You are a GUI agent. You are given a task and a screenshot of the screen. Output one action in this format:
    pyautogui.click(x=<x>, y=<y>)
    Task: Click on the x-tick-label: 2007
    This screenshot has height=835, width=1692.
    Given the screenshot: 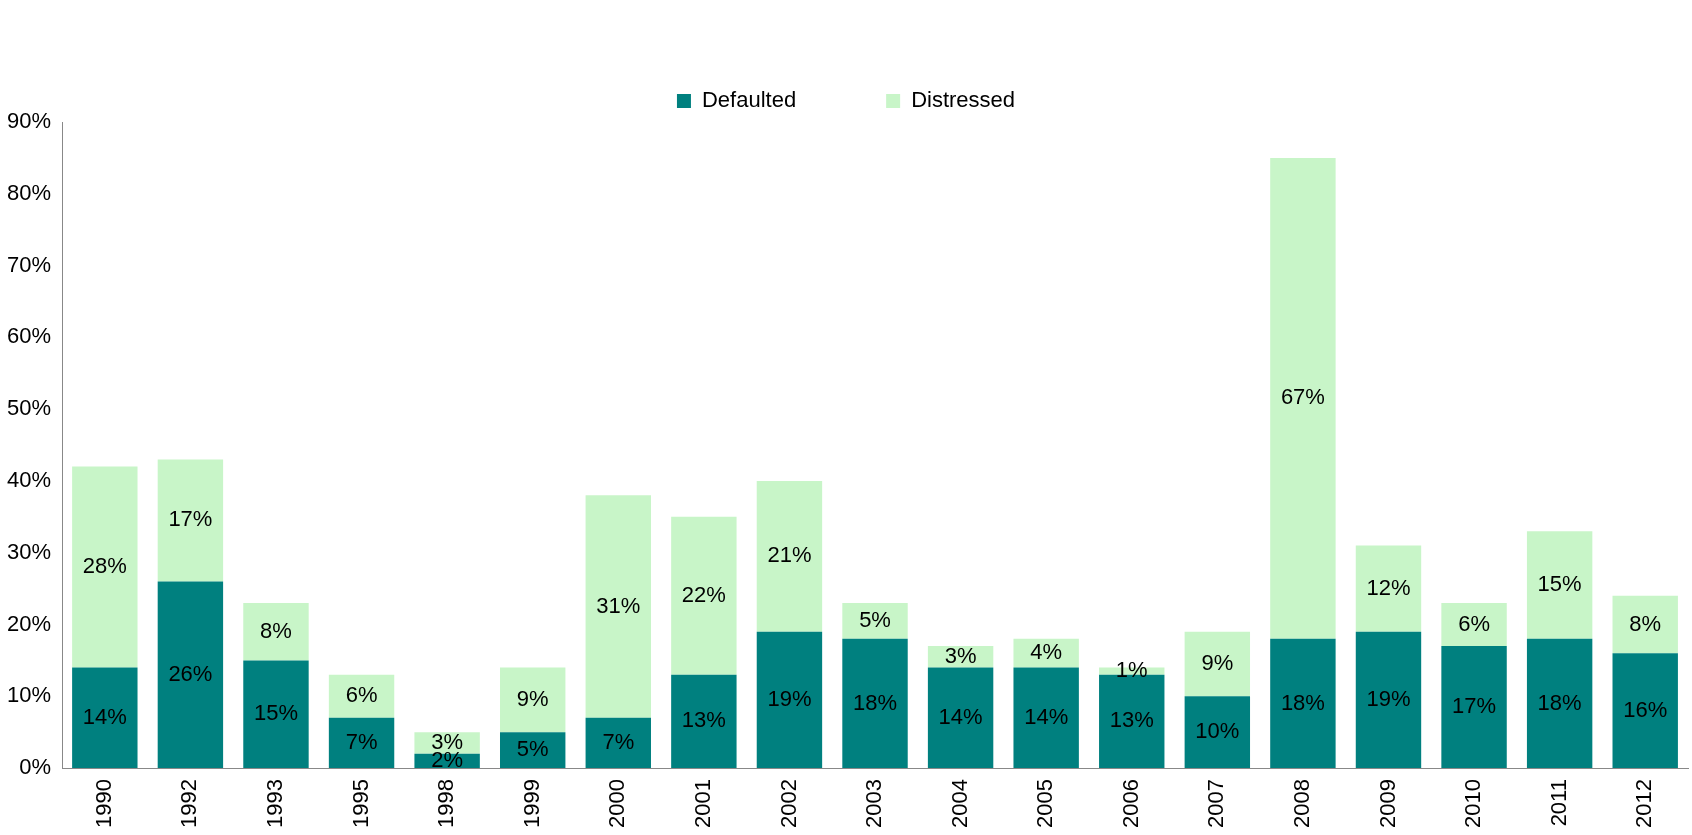 What is the action you would take?
    pyautogui.click(x=1216, y=804)
    